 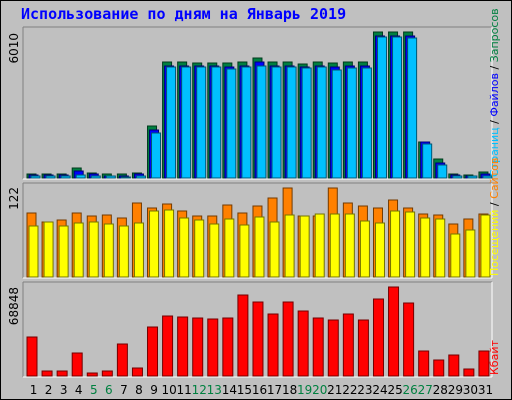 What do you see at coordinates (63, 251) in the screenshot?
I see `bar-visits-series1-day3` at bounding box center [63, 251].